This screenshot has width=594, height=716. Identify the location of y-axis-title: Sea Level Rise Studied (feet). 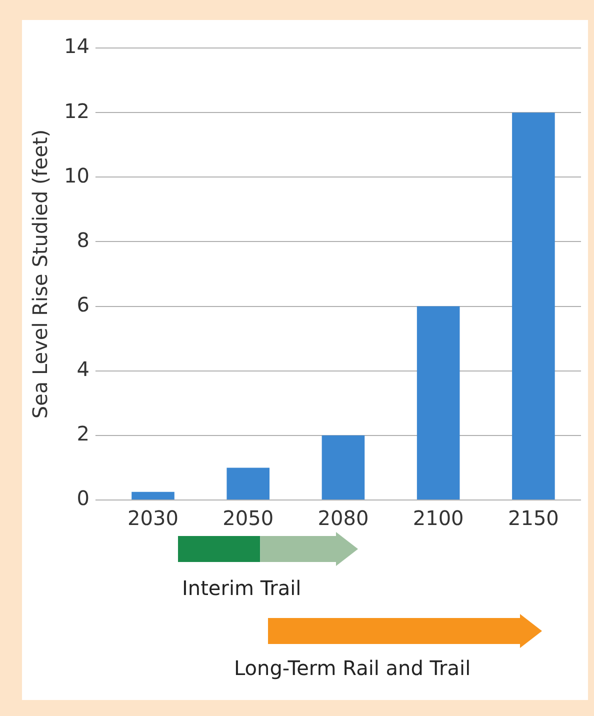
(40, 274).